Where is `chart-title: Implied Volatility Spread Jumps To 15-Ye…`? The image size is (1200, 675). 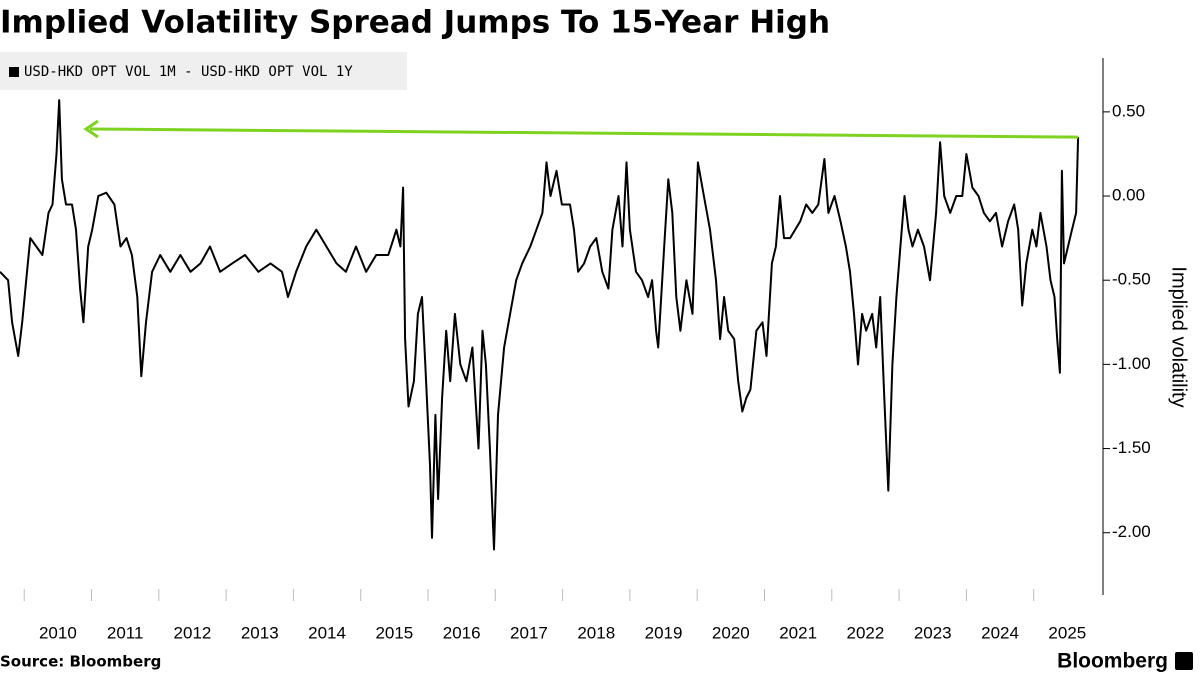
chart-title: Implied Volatility Spread Jumps To 15-Ye… is located at coordinates (415, 23).